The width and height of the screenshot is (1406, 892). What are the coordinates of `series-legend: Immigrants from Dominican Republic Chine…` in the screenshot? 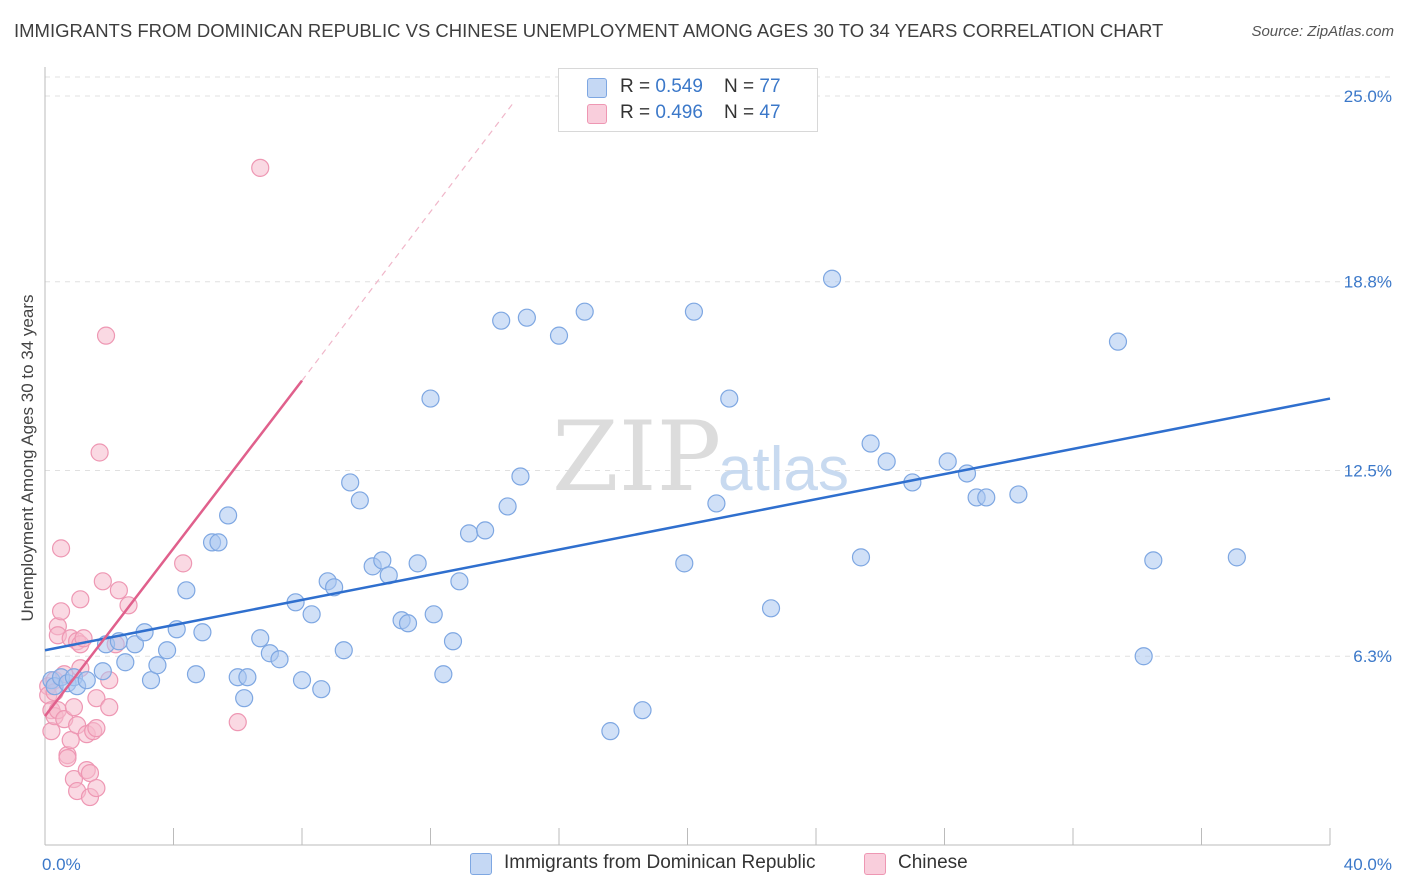 It's located at (703, 865).